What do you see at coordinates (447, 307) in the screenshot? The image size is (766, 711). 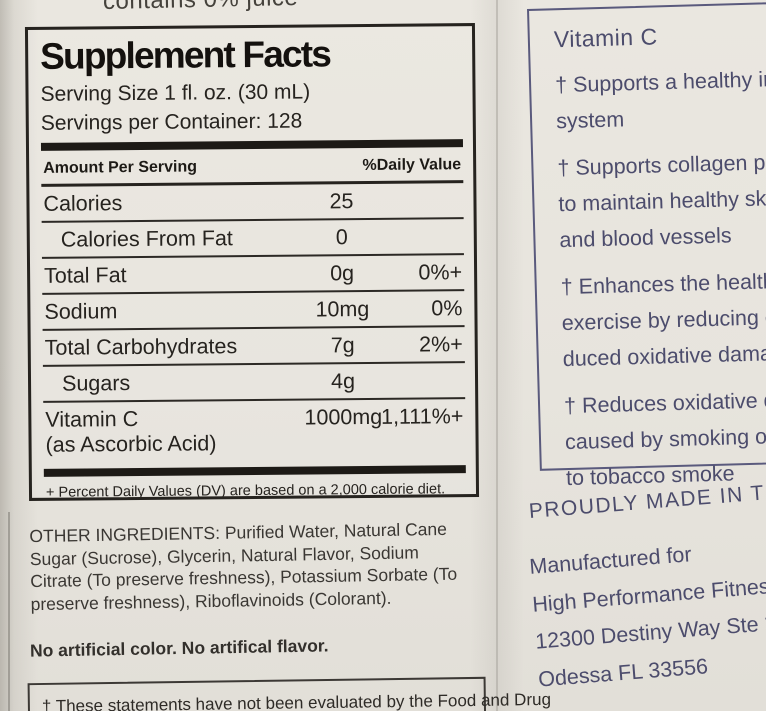 I see `nutrient-dv: 0%` at bounding box center [447, 307].